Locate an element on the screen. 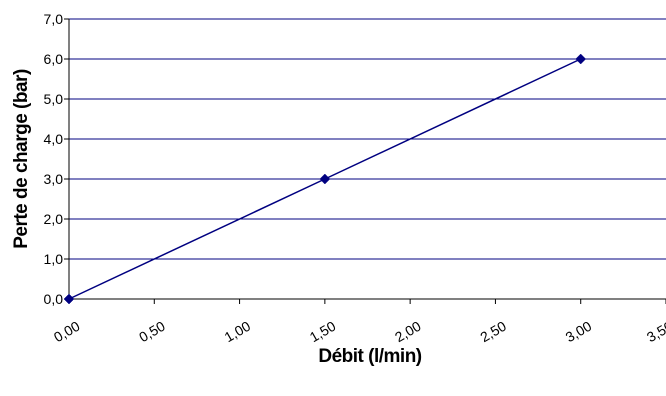 The image size is (666, 396). x-tick-label: 3,00 is located at coordinates (579, 332).